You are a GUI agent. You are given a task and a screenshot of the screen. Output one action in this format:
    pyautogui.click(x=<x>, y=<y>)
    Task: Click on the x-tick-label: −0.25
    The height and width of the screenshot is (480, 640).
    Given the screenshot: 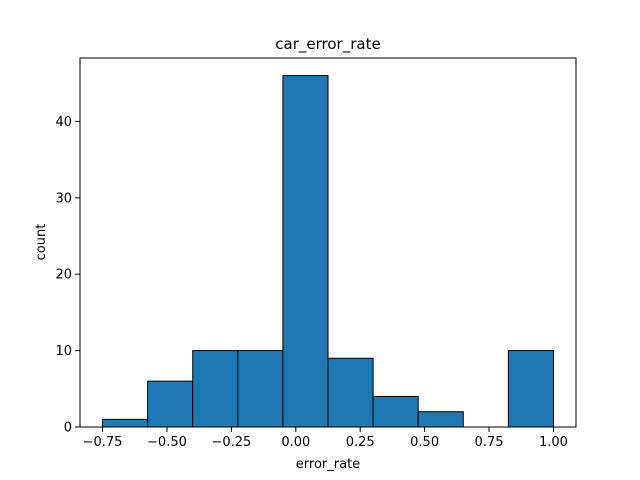 What is the action you would take?
    pyautogui.click(x=231, y=442)
    